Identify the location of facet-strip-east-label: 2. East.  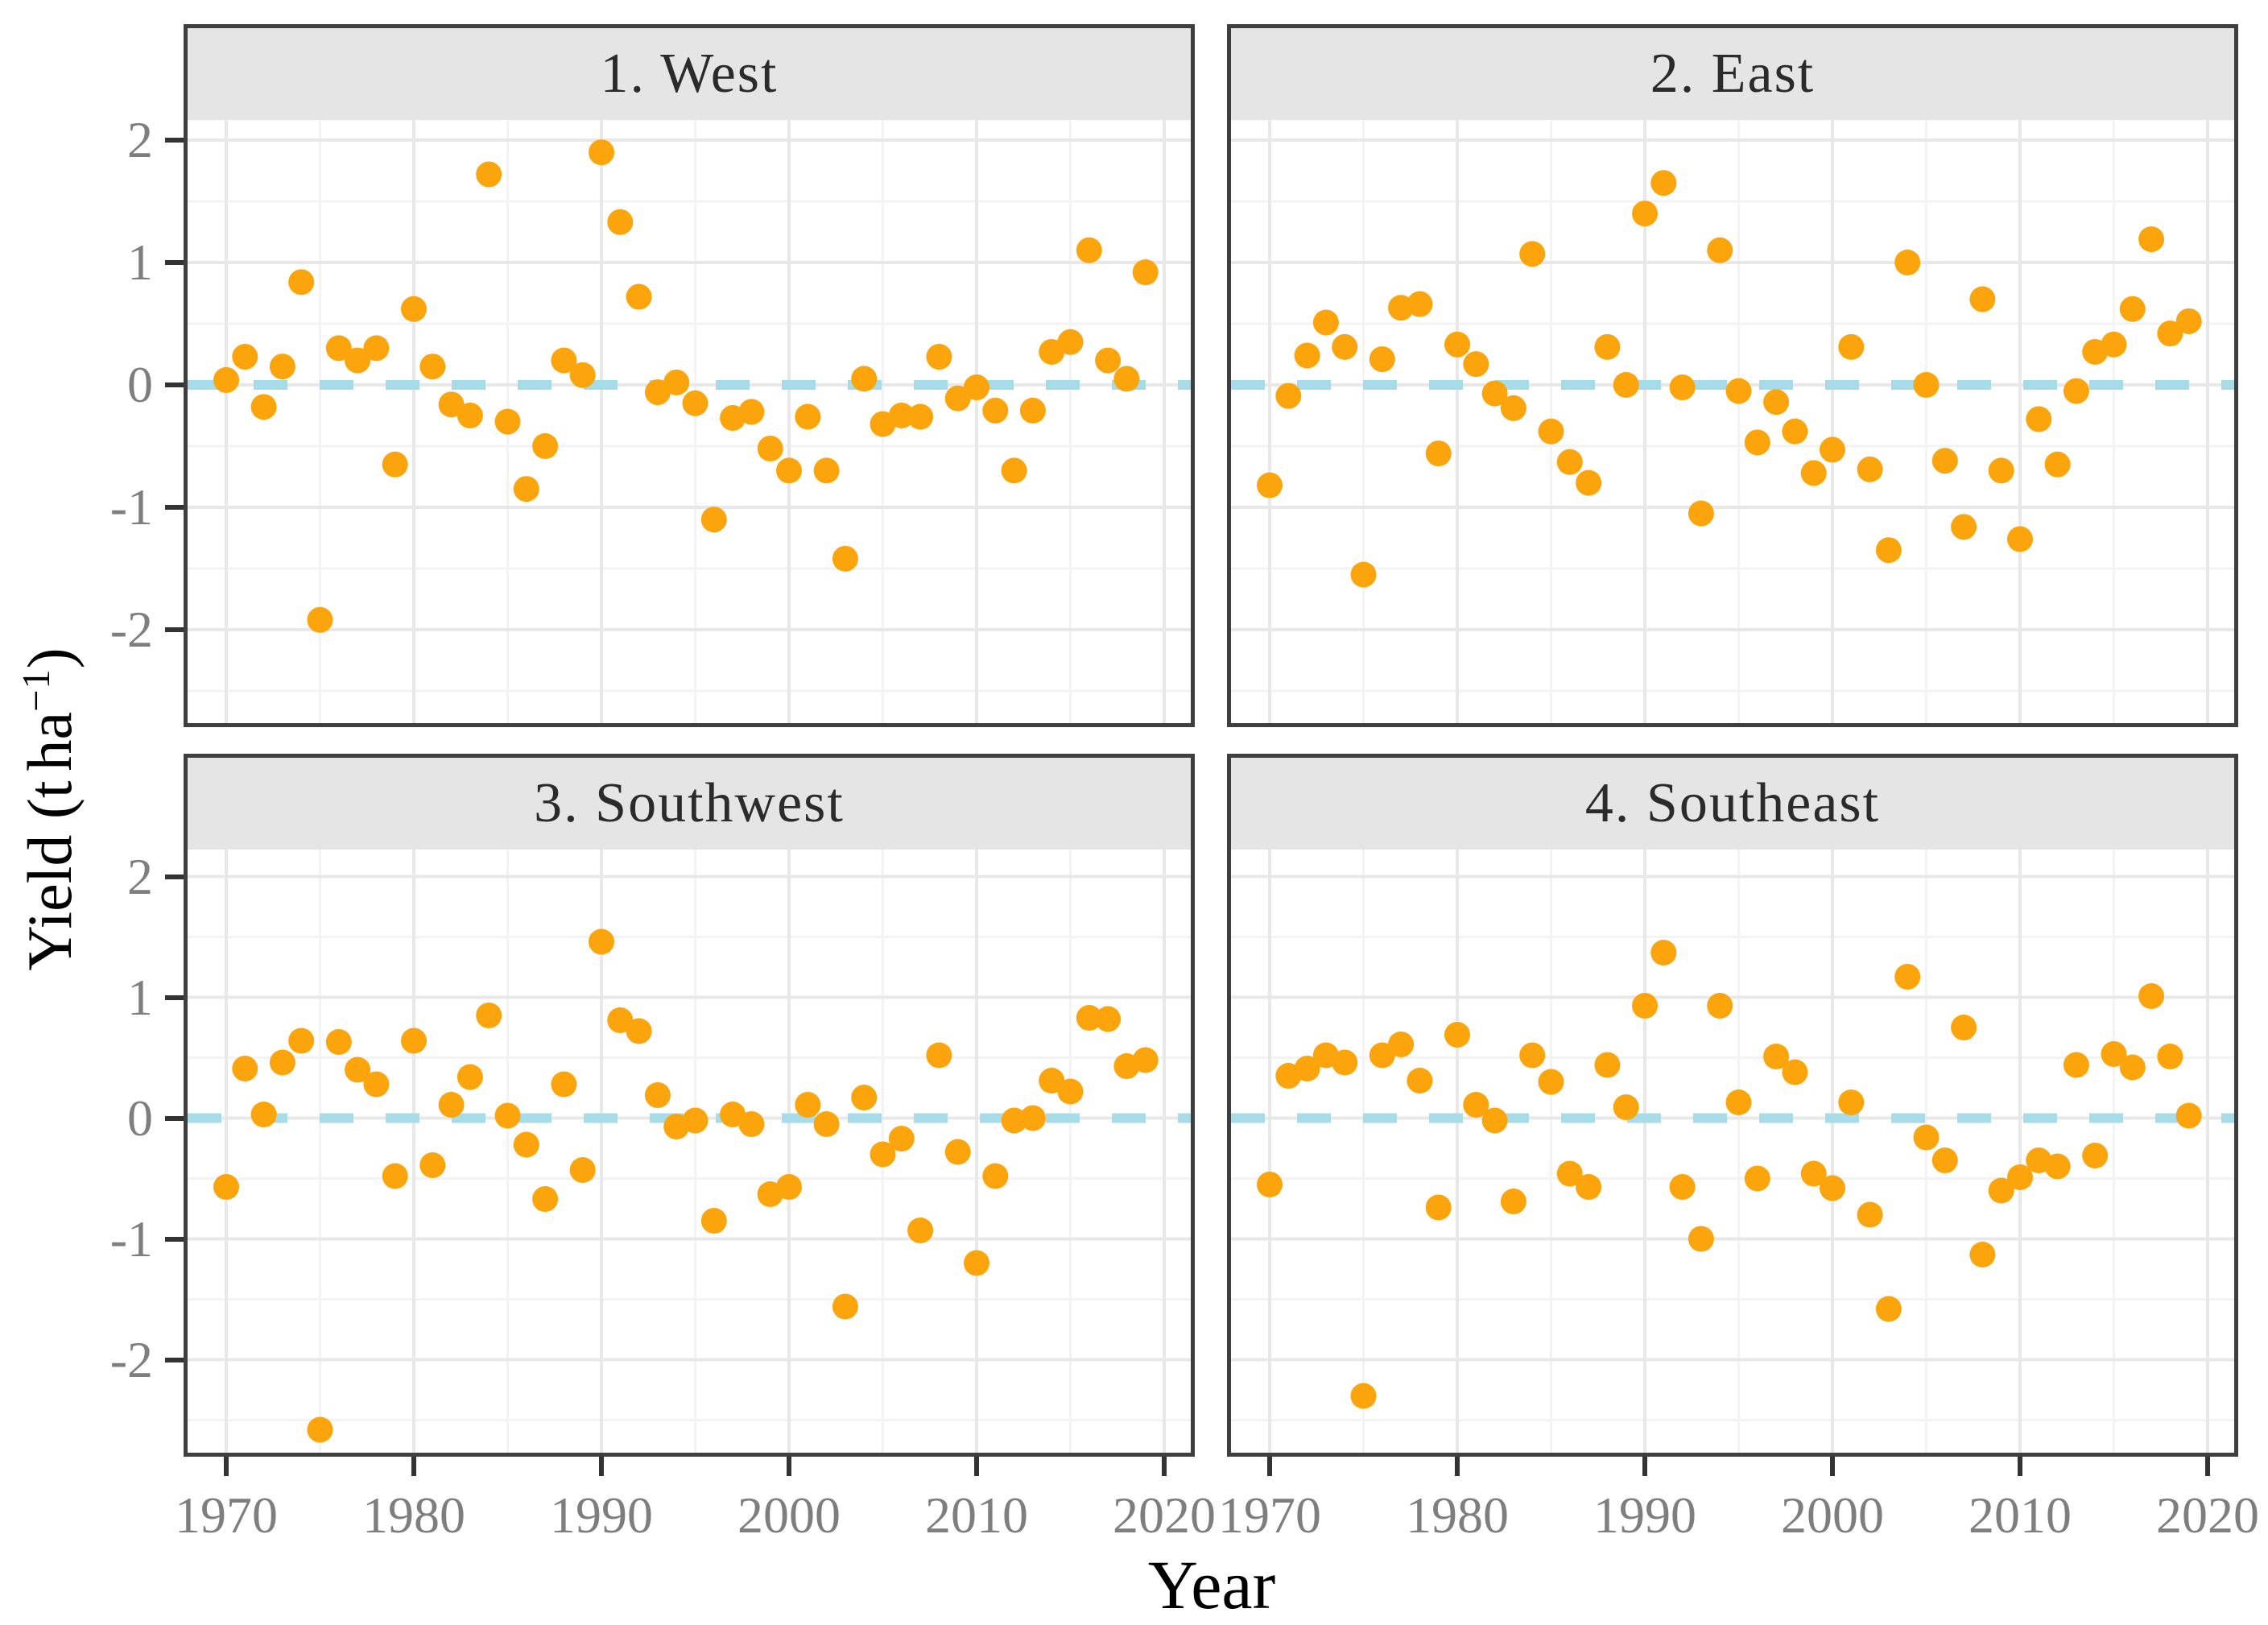
(1733, 74).